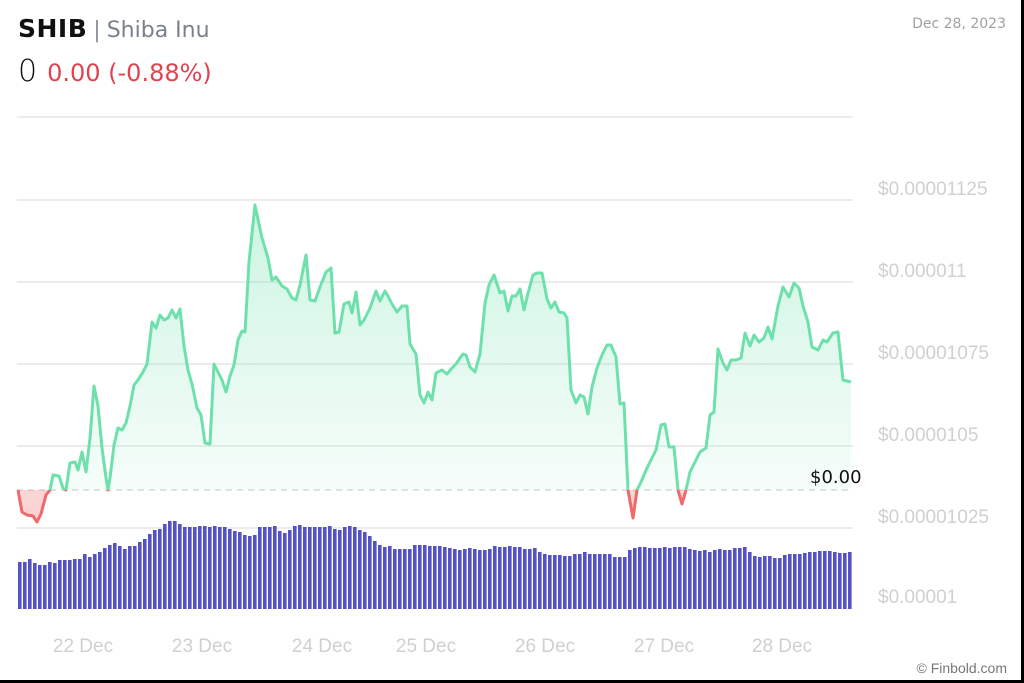 The image size is (1024, 683). I want to click on last-value-label: $0.00, so click(836, 477).